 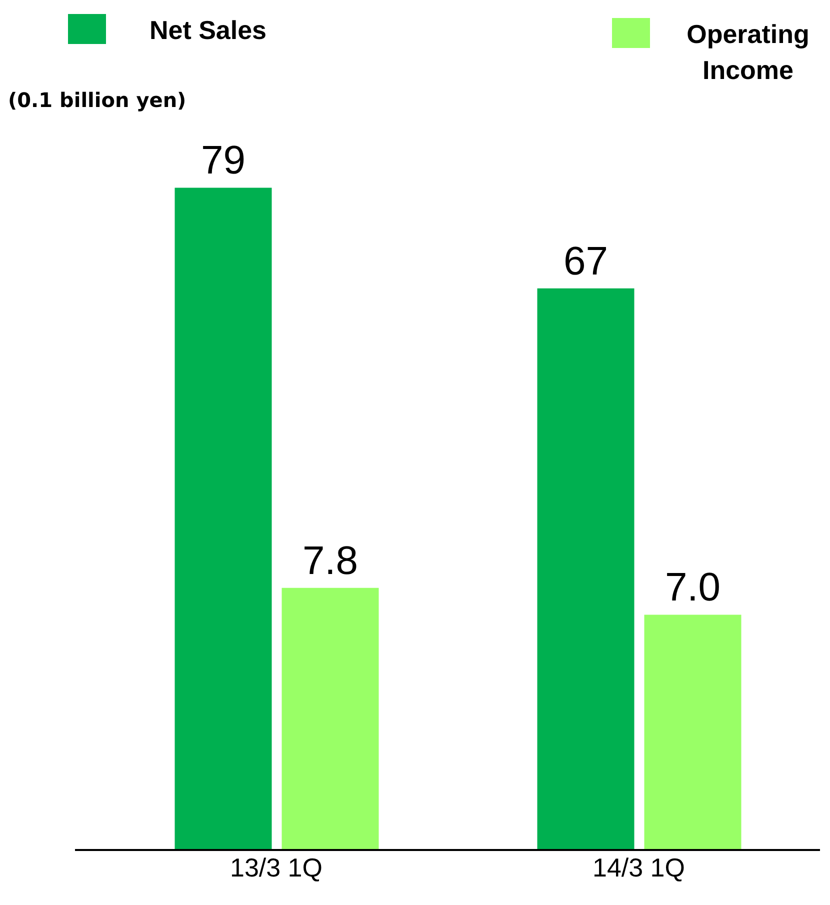 What do you see at coordinates (223, 160) in the screenshot?
I see `data-label: 79` at bounding box center [223, 160].